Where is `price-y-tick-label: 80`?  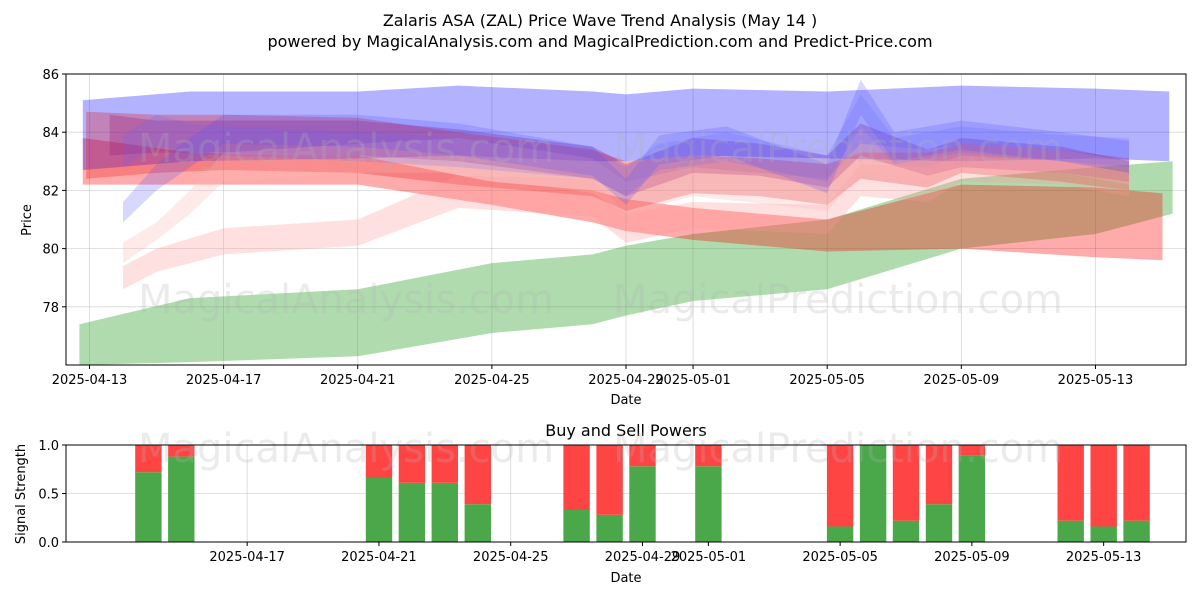 price-y-tick-label: 80 is located at coordinates (50, 250).